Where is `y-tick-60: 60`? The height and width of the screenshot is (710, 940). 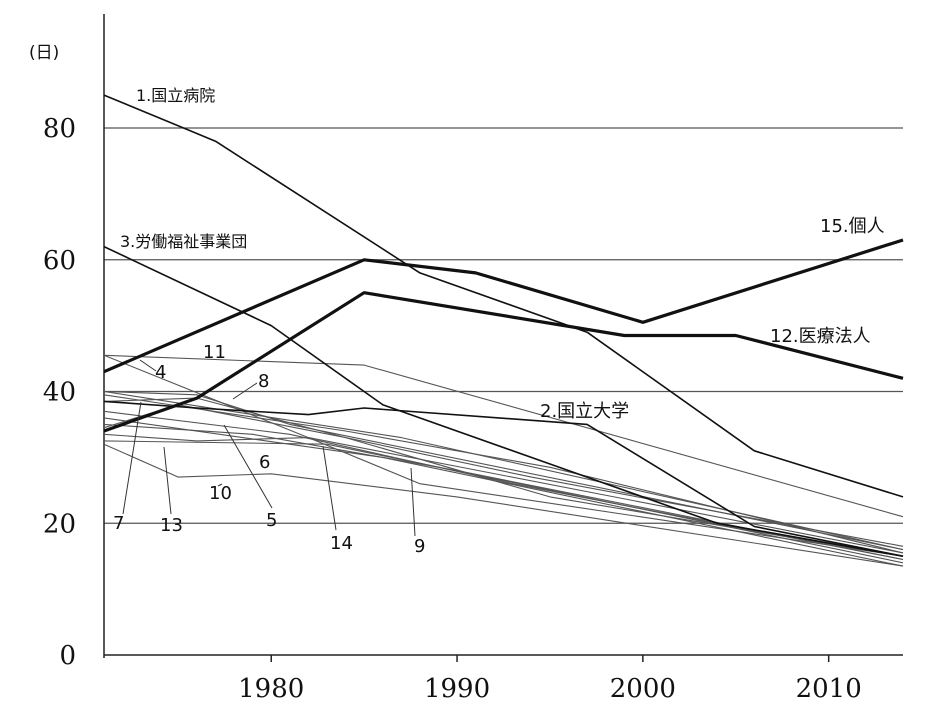 y-tick-60: 60 is located at coordinates (59, 261).